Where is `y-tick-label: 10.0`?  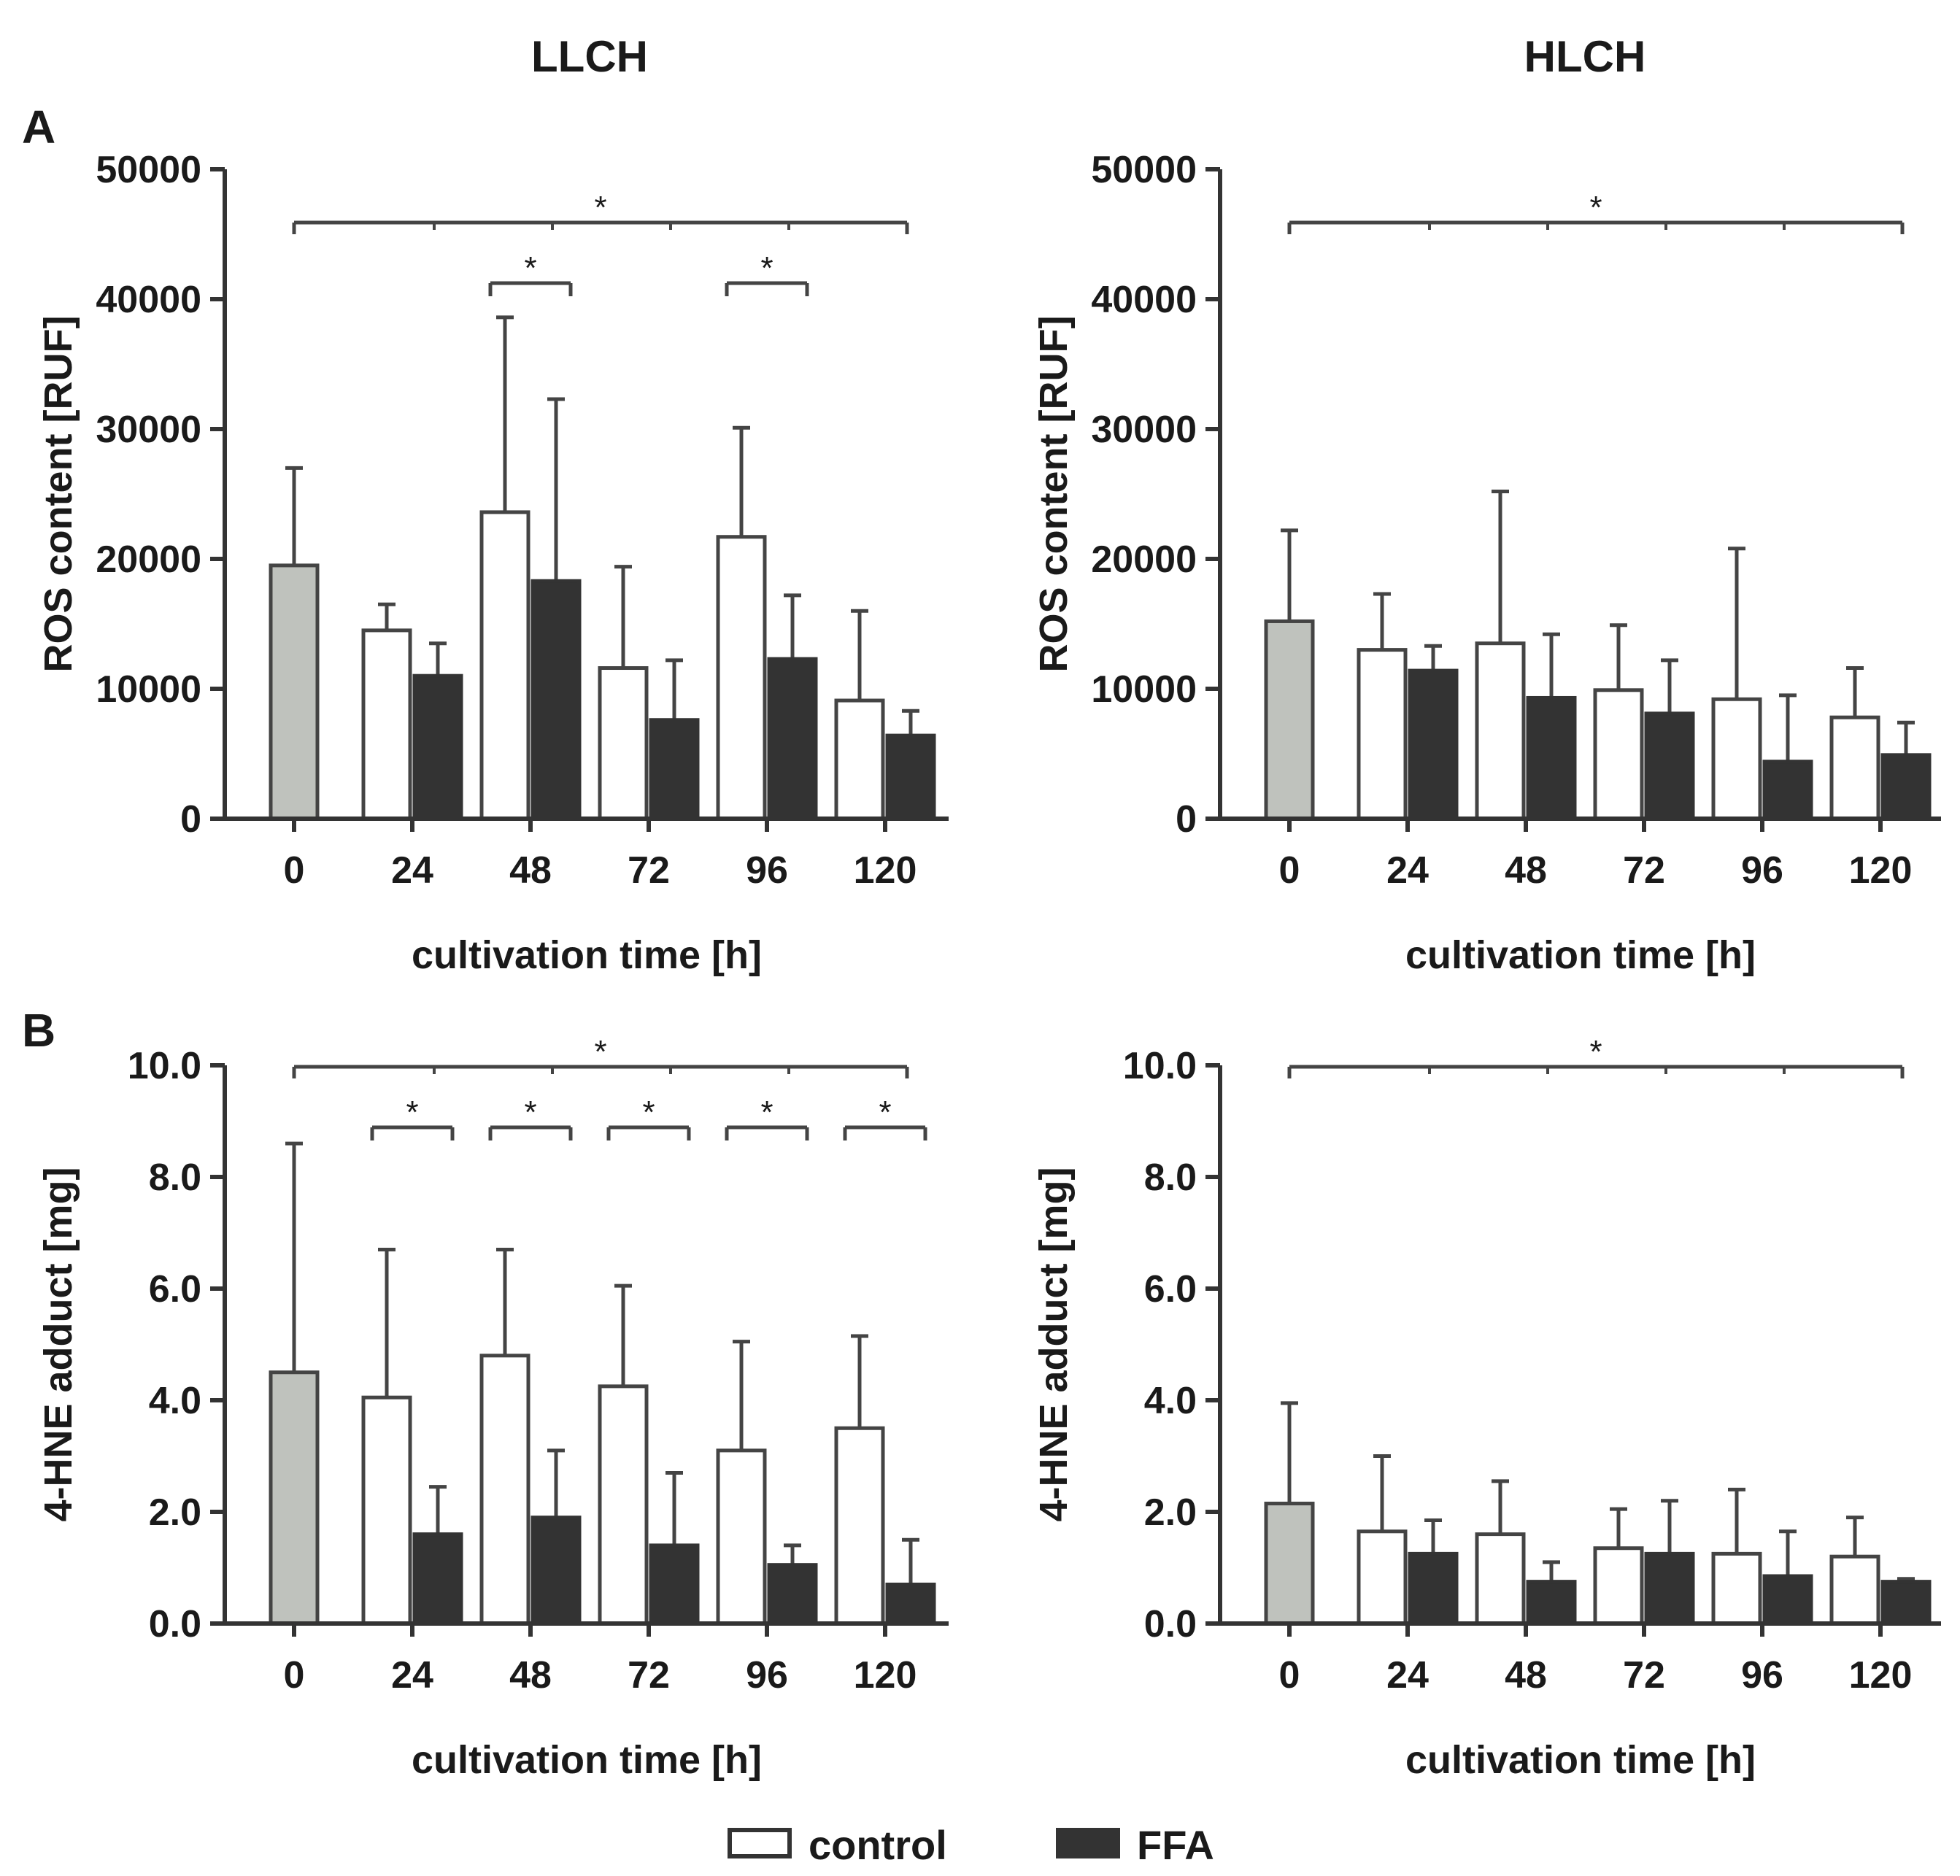 y-tick-label: 10.0 is located at coordinates (1160, 1066).